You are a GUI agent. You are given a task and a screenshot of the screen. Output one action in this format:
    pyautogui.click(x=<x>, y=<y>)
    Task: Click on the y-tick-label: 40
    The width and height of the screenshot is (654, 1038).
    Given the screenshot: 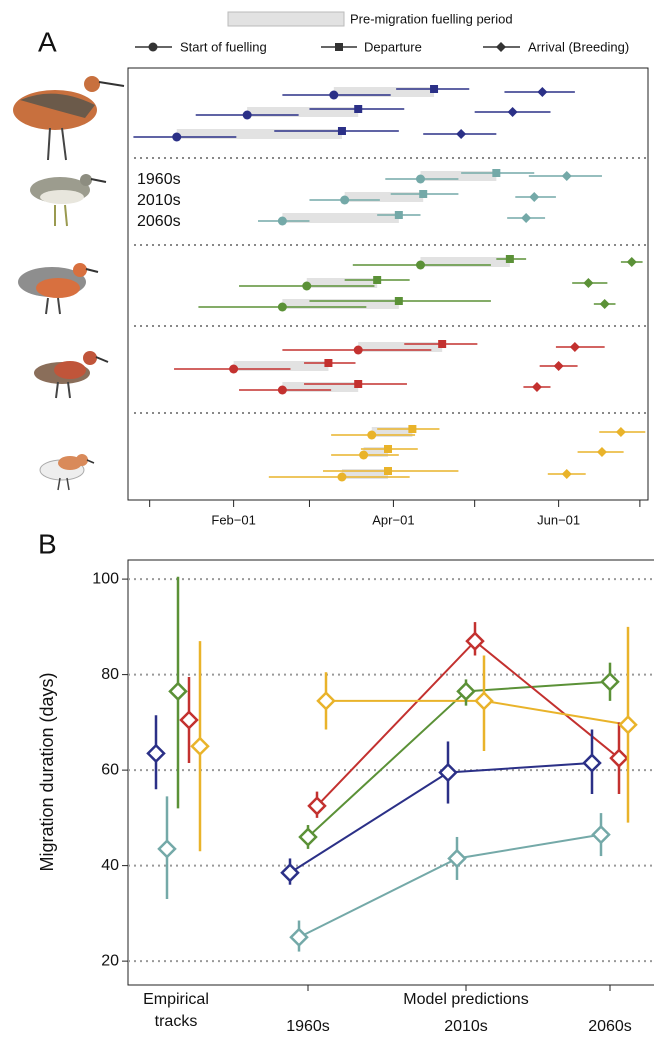 What is the action you would take?
    pyautogui.click(x=110, y=865)
    